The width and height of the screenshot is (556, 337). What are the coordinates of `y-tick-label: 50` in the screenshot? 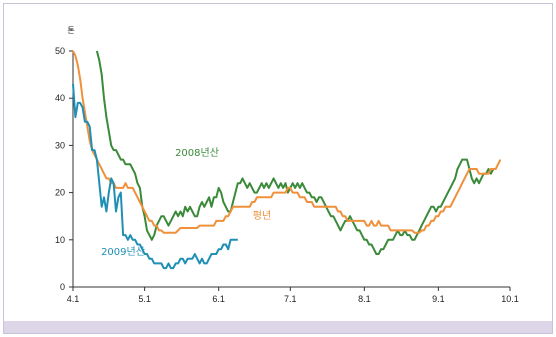 It's located at (60, 51).